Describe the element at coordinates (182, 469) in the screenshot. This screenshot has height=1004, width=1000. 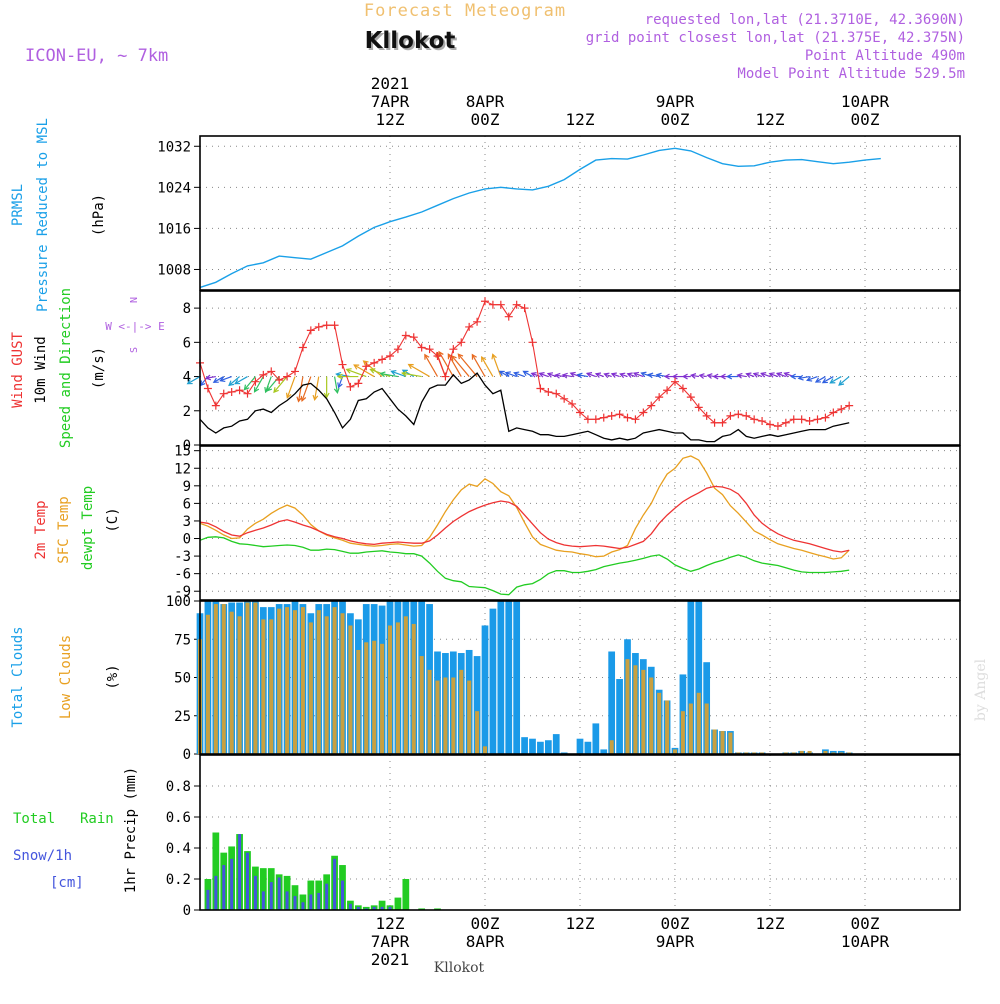
I see `temp-ytick-label: 12` at that location.